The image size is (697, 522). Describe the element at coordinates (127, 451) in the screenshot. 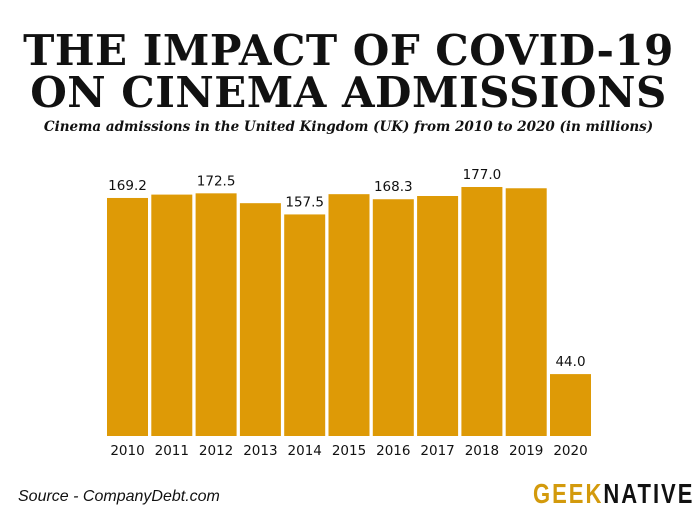

I see `x-tick-label-2010: 2010` at that location.